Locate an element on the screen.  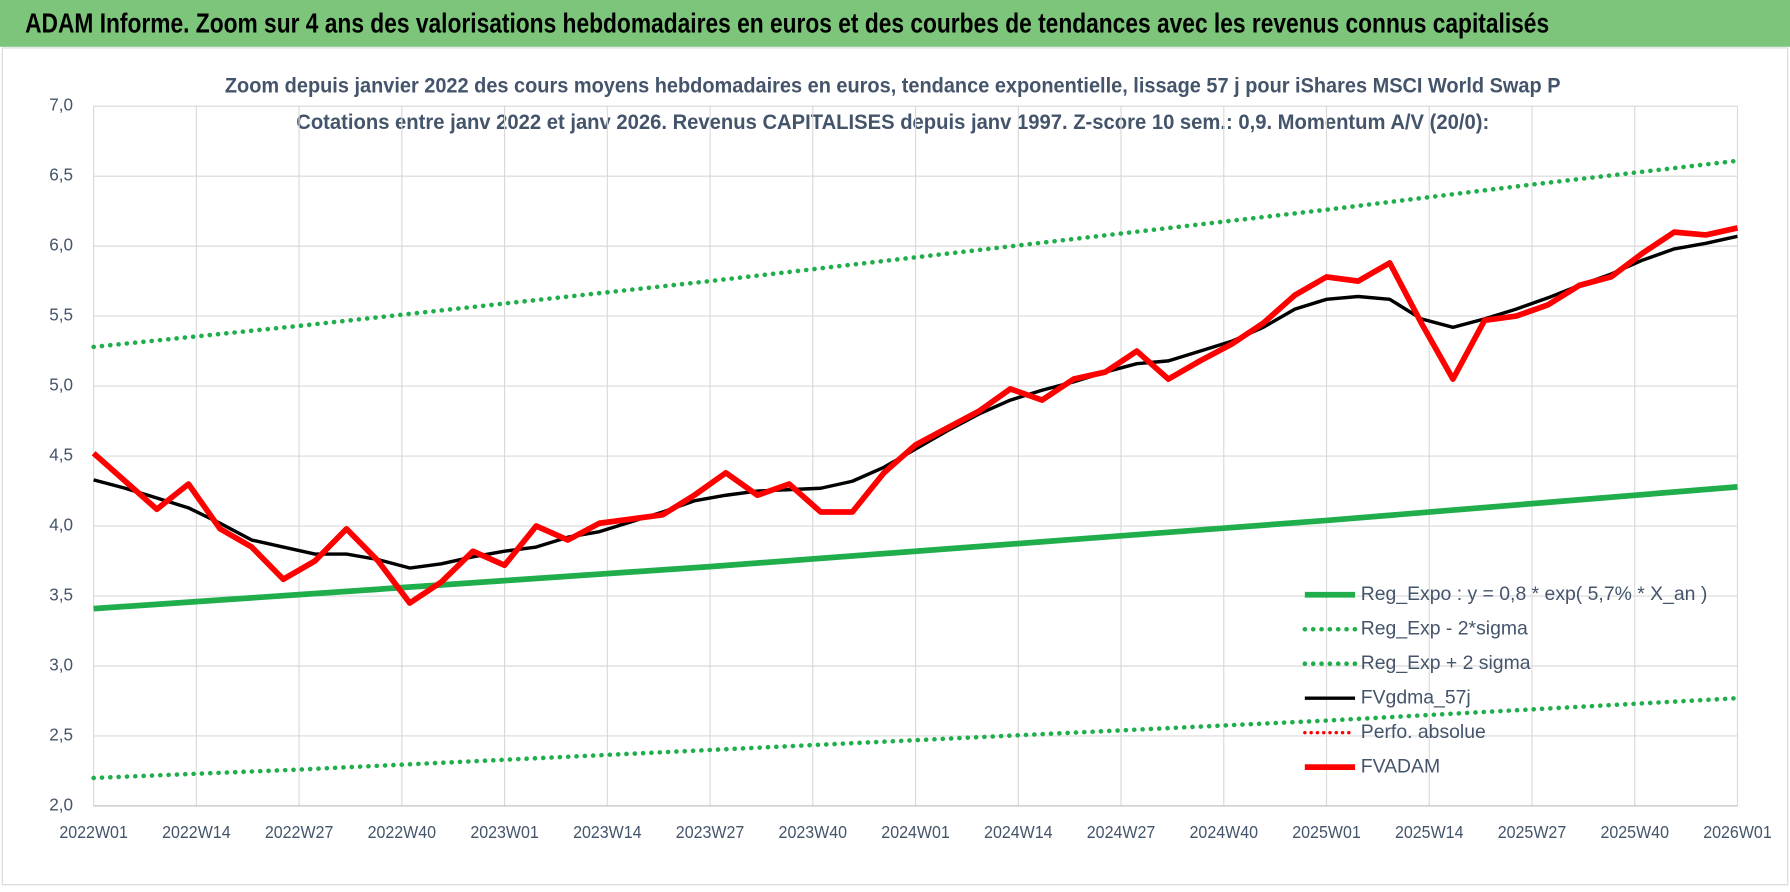
x-tick-label: 2022W14 is located at coordinates (196, 832).